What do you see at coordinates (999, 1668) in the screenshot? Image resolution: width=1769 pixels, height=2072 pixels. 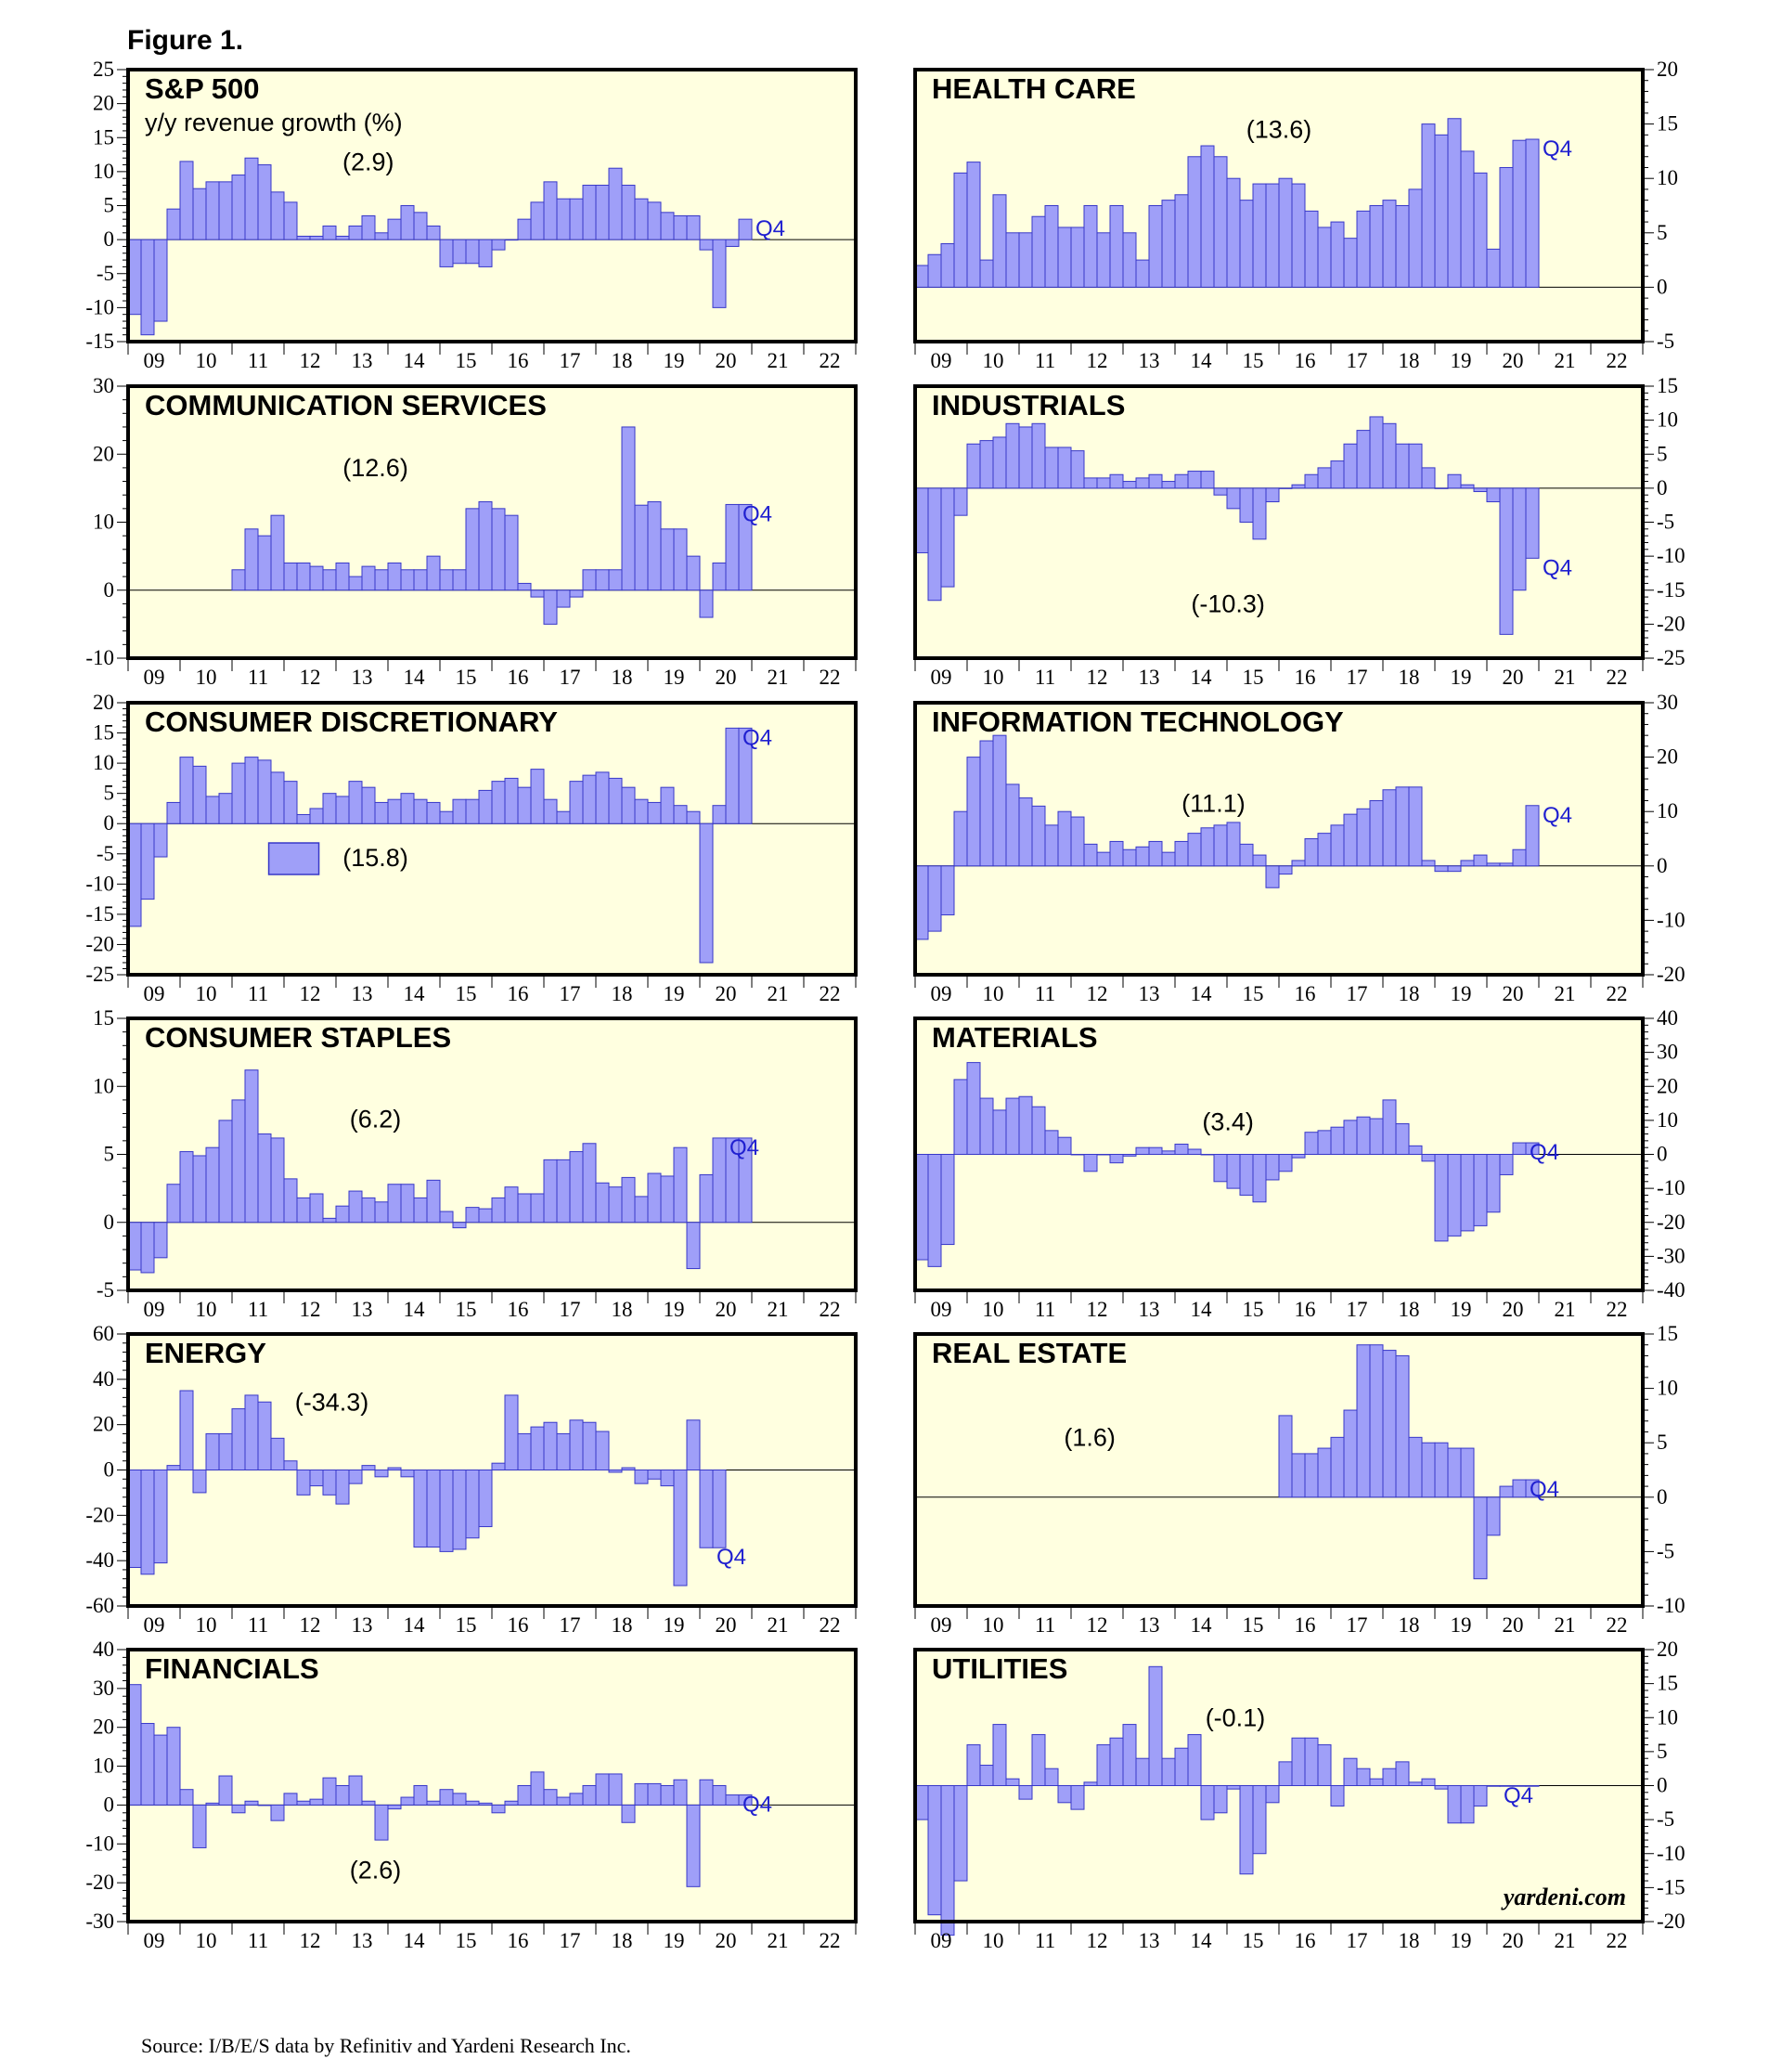 I see `panel-title: UTILITIES` at bounding box center [999, 1668].